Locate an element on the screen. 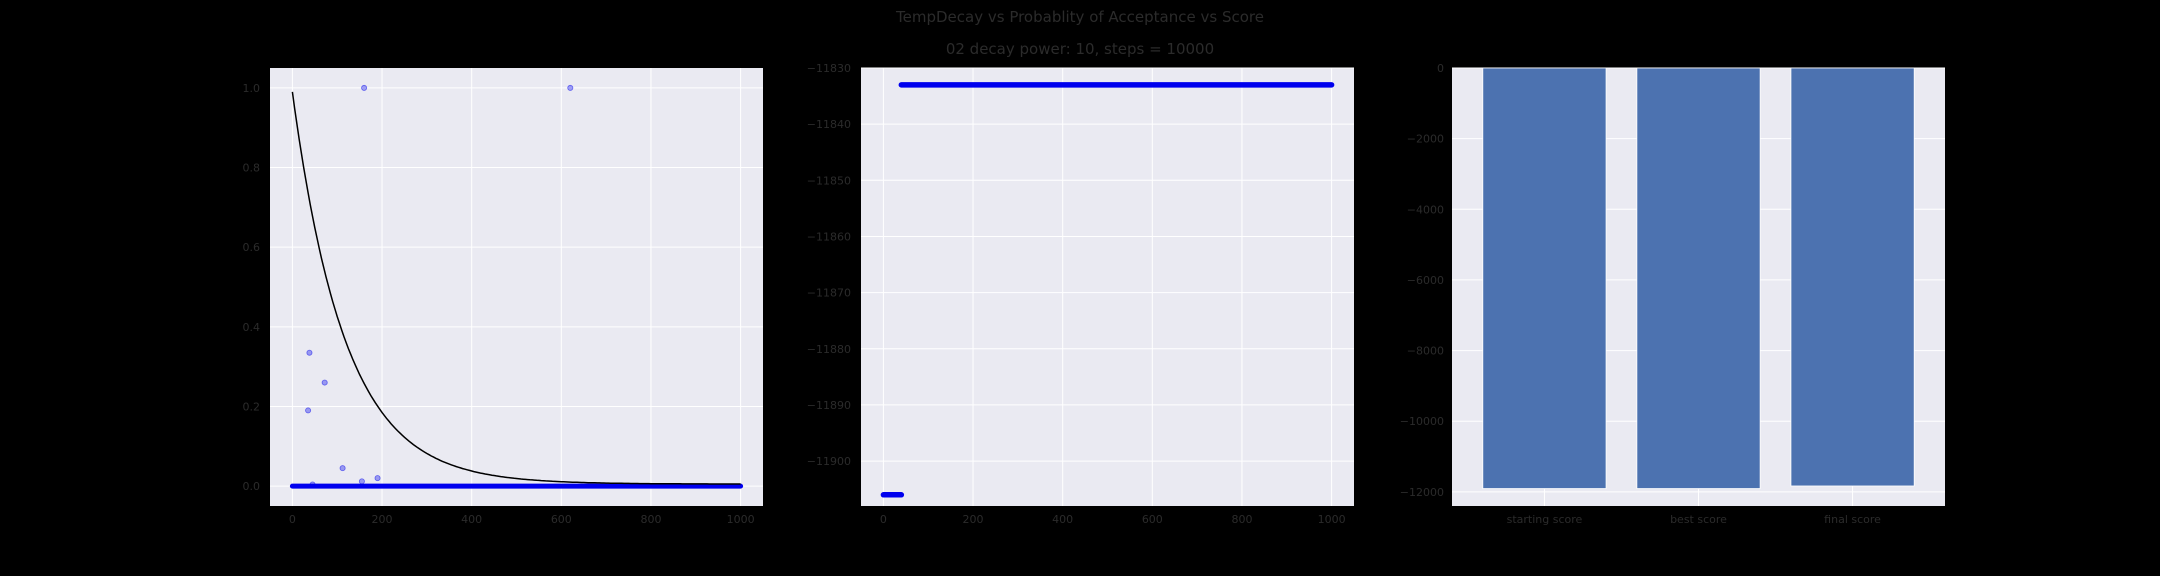  bar-starting-score is located at coordinates (1544, 278).